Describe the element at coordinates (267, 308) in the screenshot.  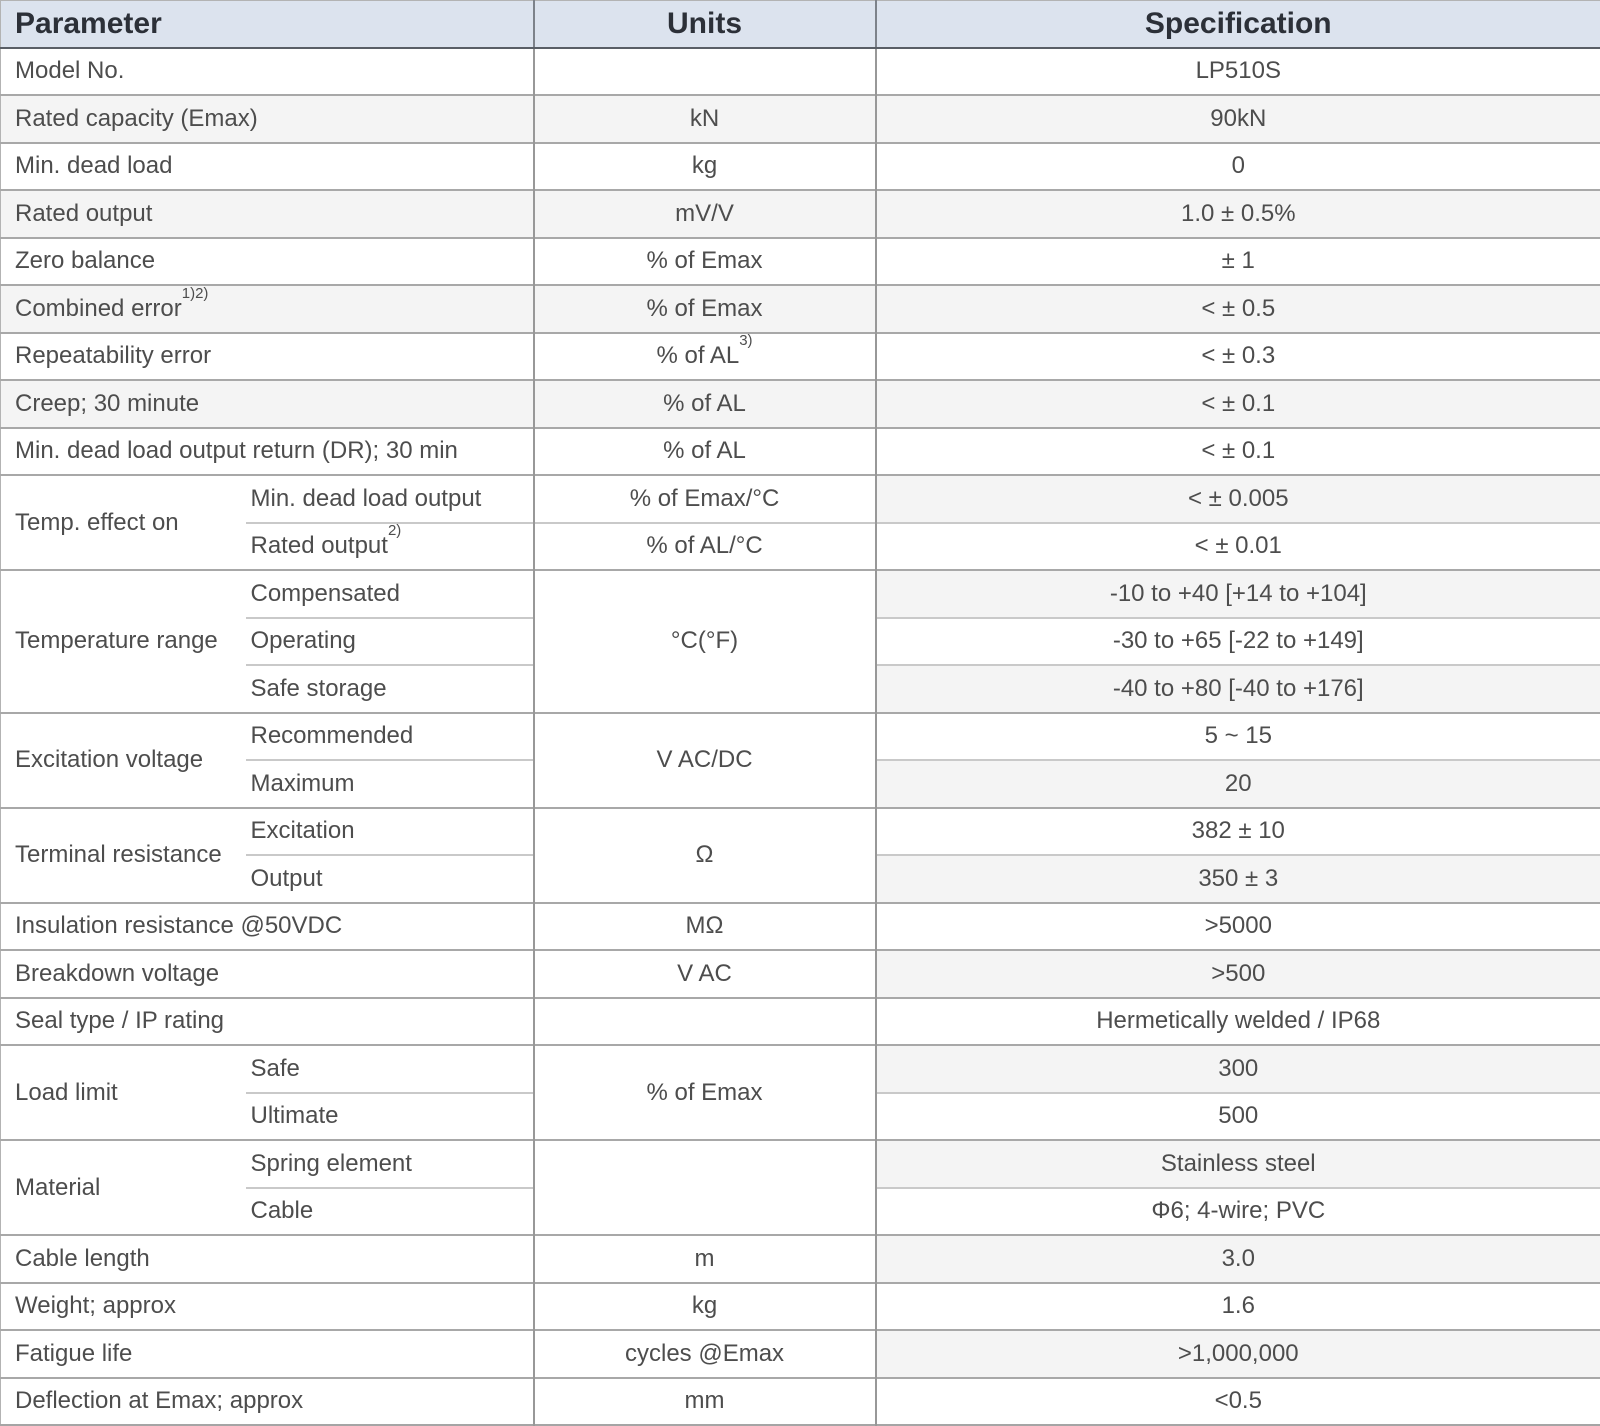
I see `combined-error-parameter: Combined error1)2)` at that location.